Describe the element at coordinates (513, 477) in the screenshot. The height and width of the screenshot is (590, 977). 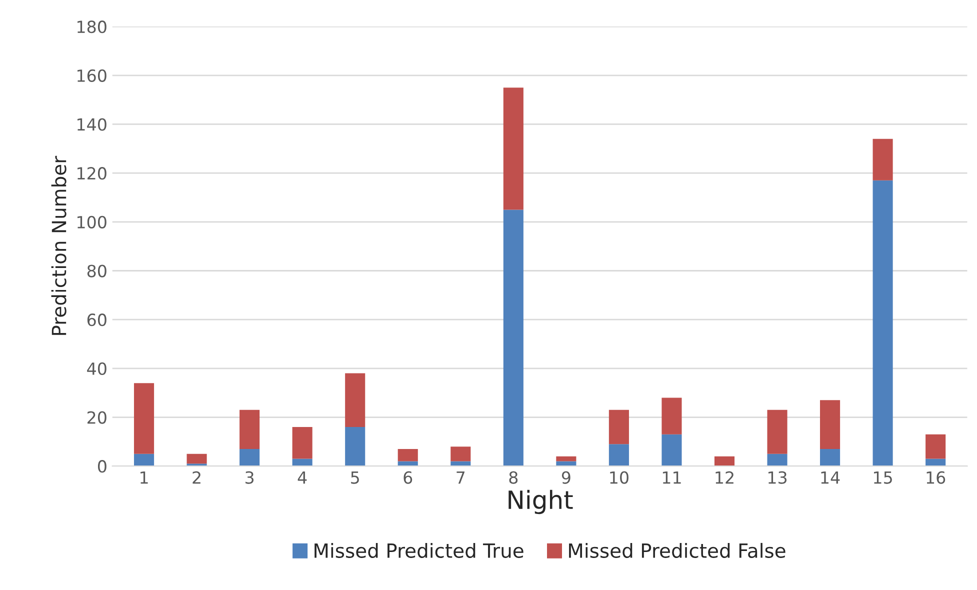
I see `x-tick-label: 8` at that location.